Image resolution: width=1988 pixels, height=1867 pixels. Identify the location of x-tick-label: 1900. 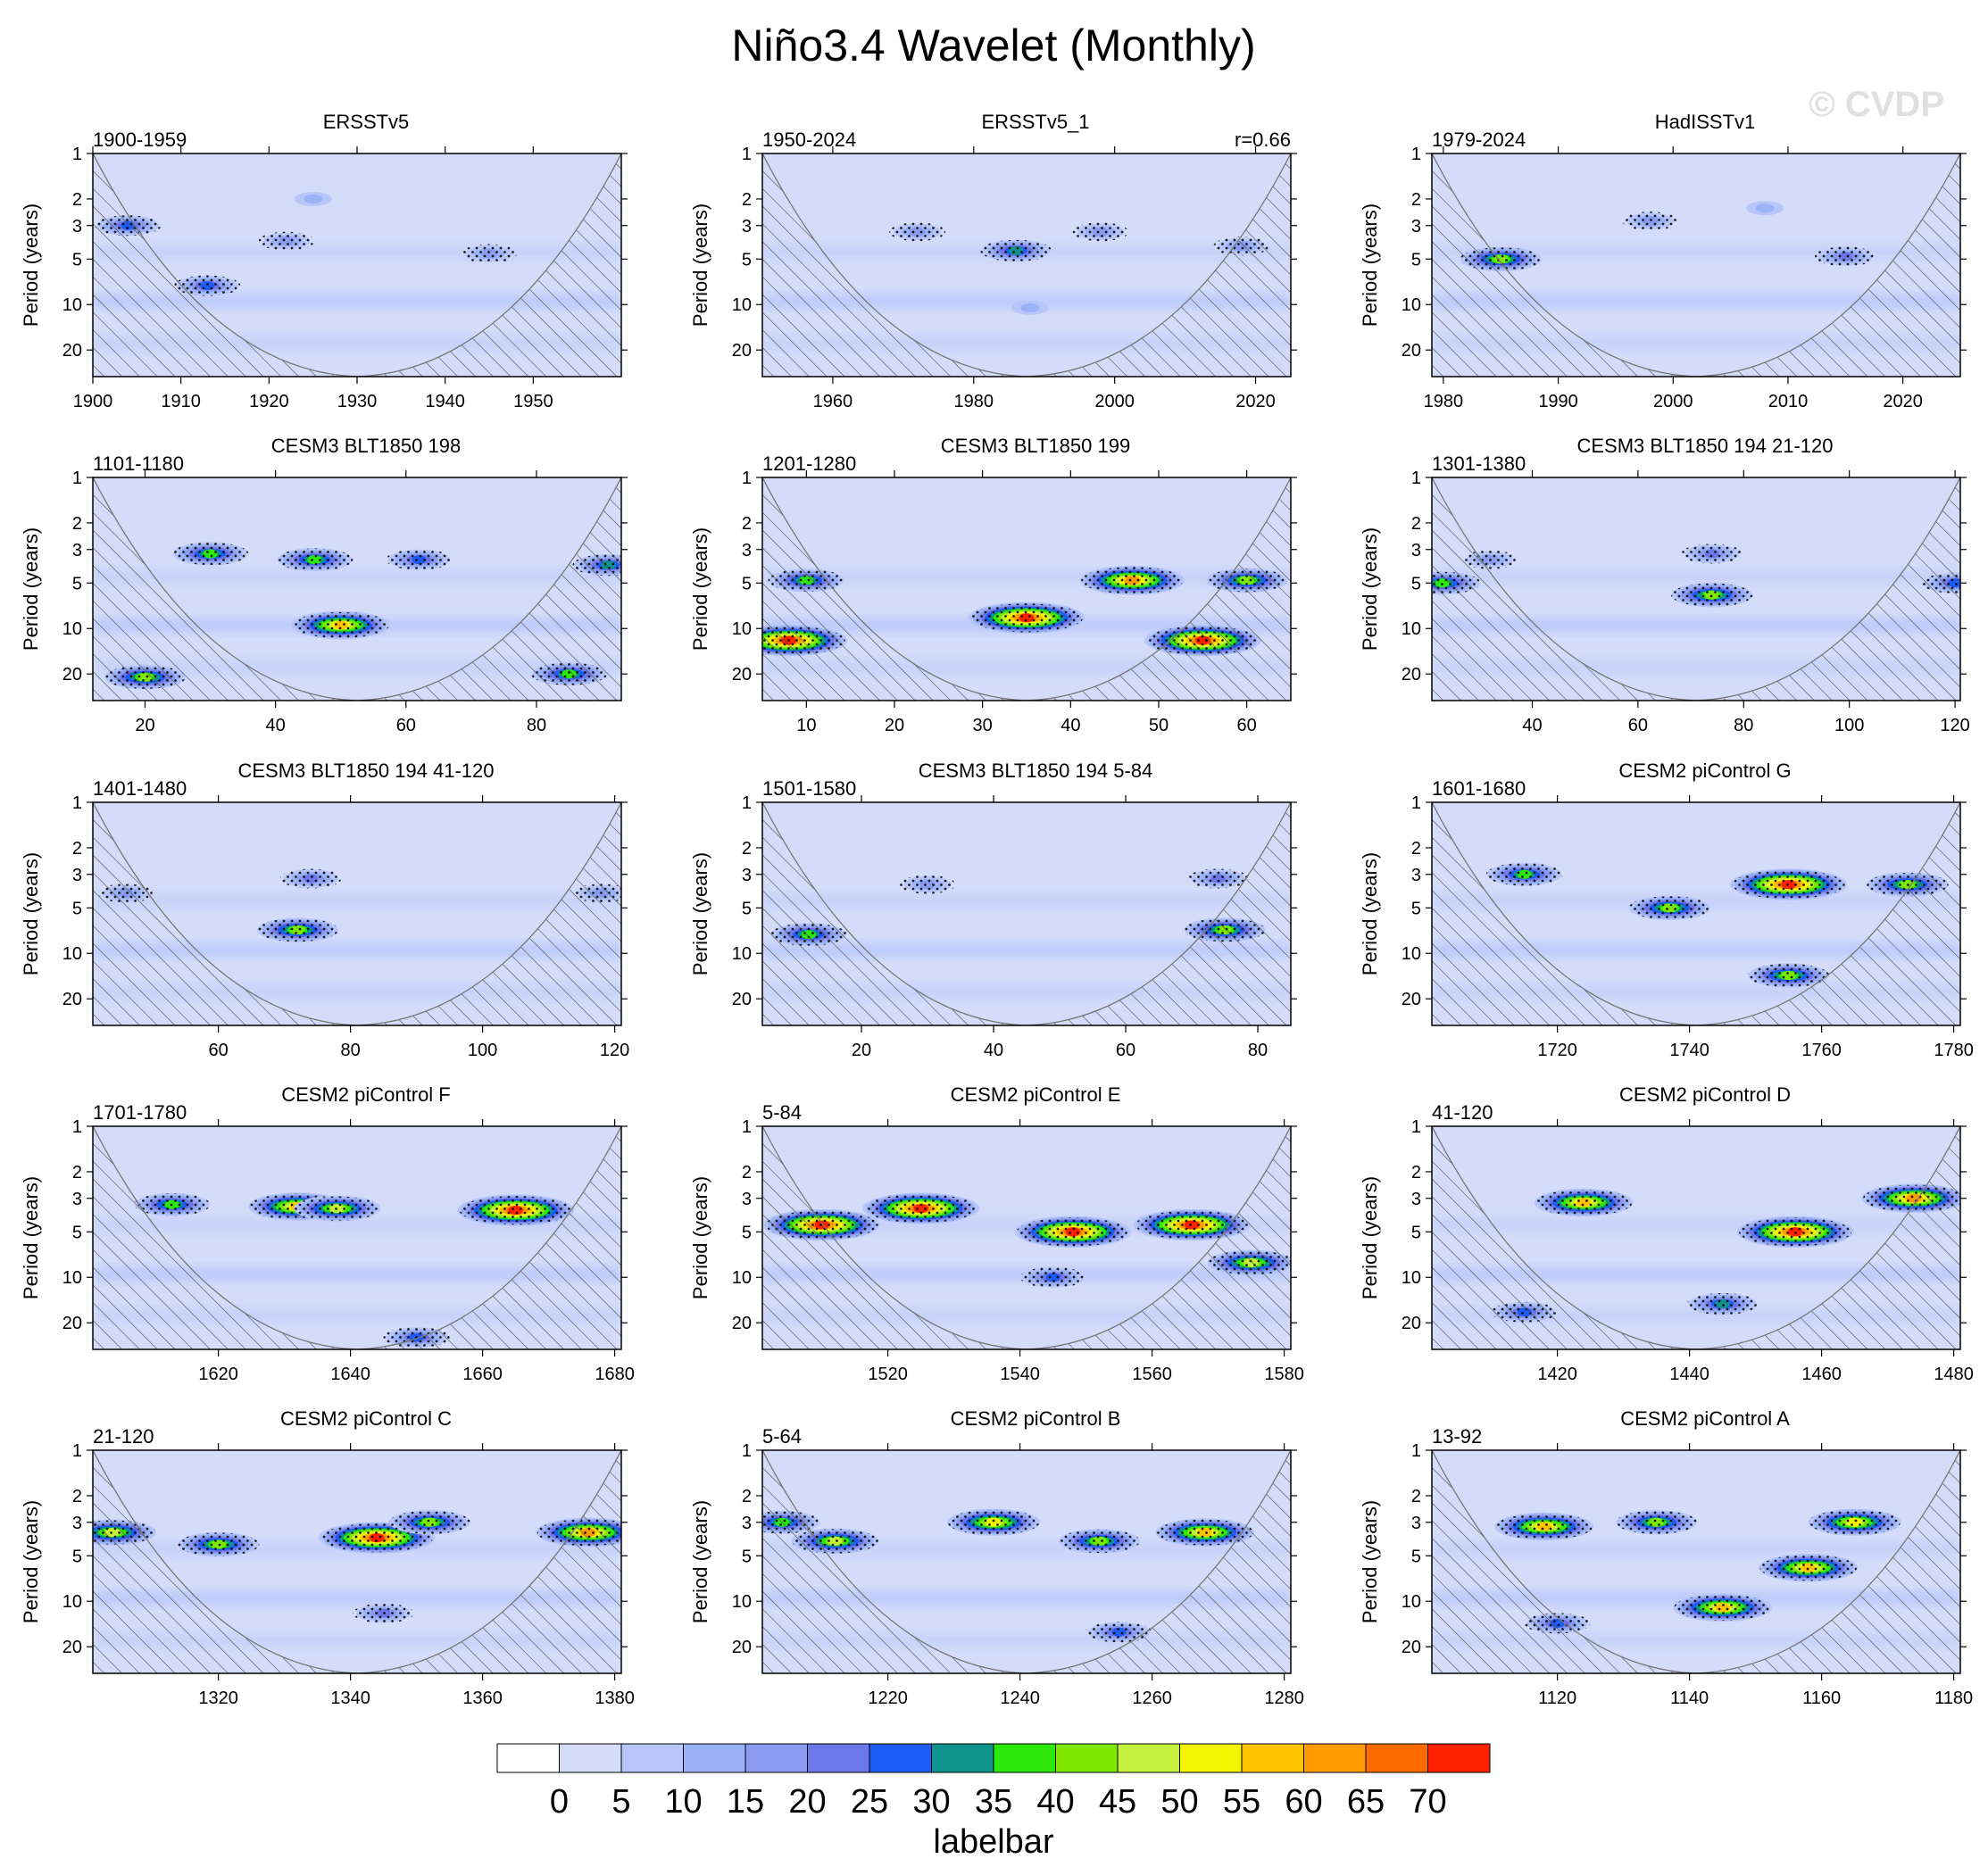
(93, 401).